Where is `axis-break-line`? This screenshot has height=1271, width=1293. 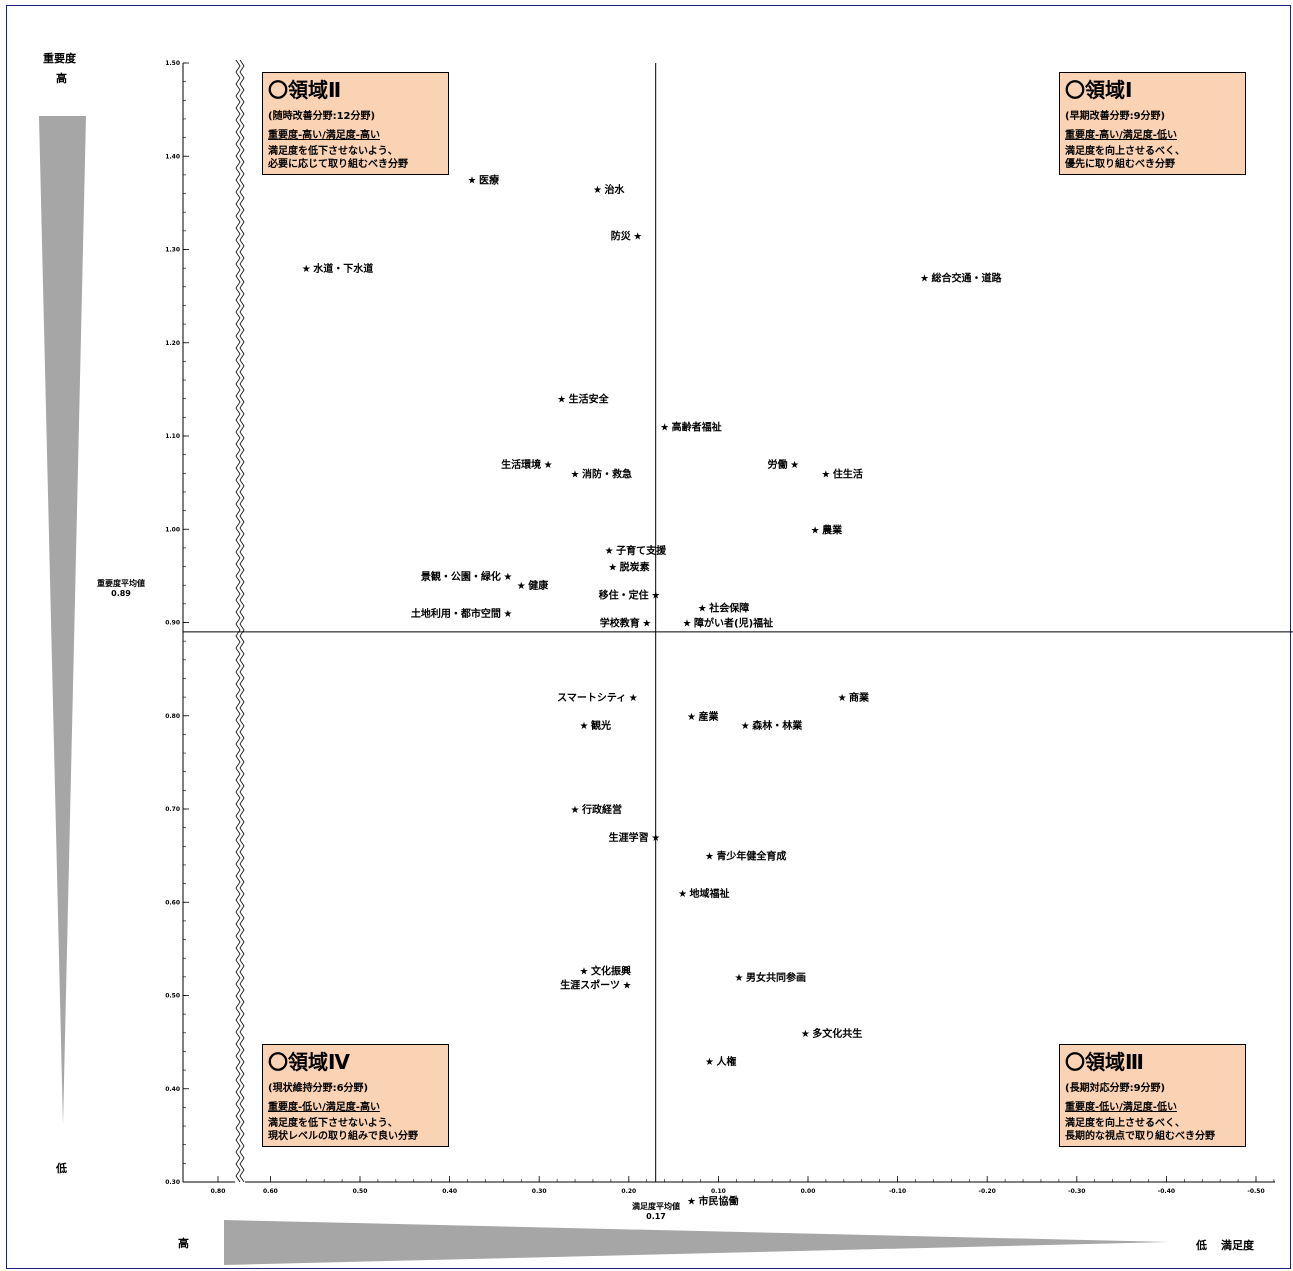
axis-break-line is located at coordinates (242, 621).